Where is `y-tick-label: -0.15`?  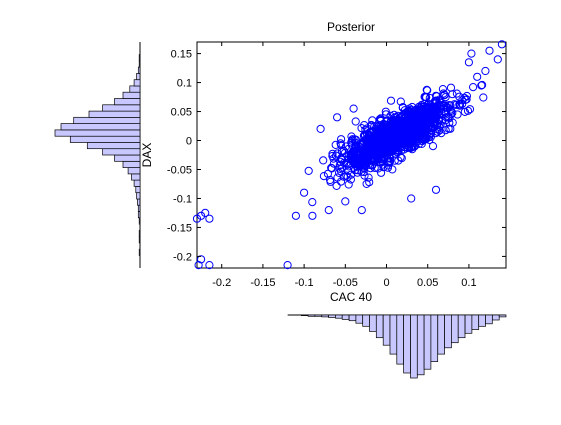
y-tick-label: -0.15 is located at coordinates (179, 228).